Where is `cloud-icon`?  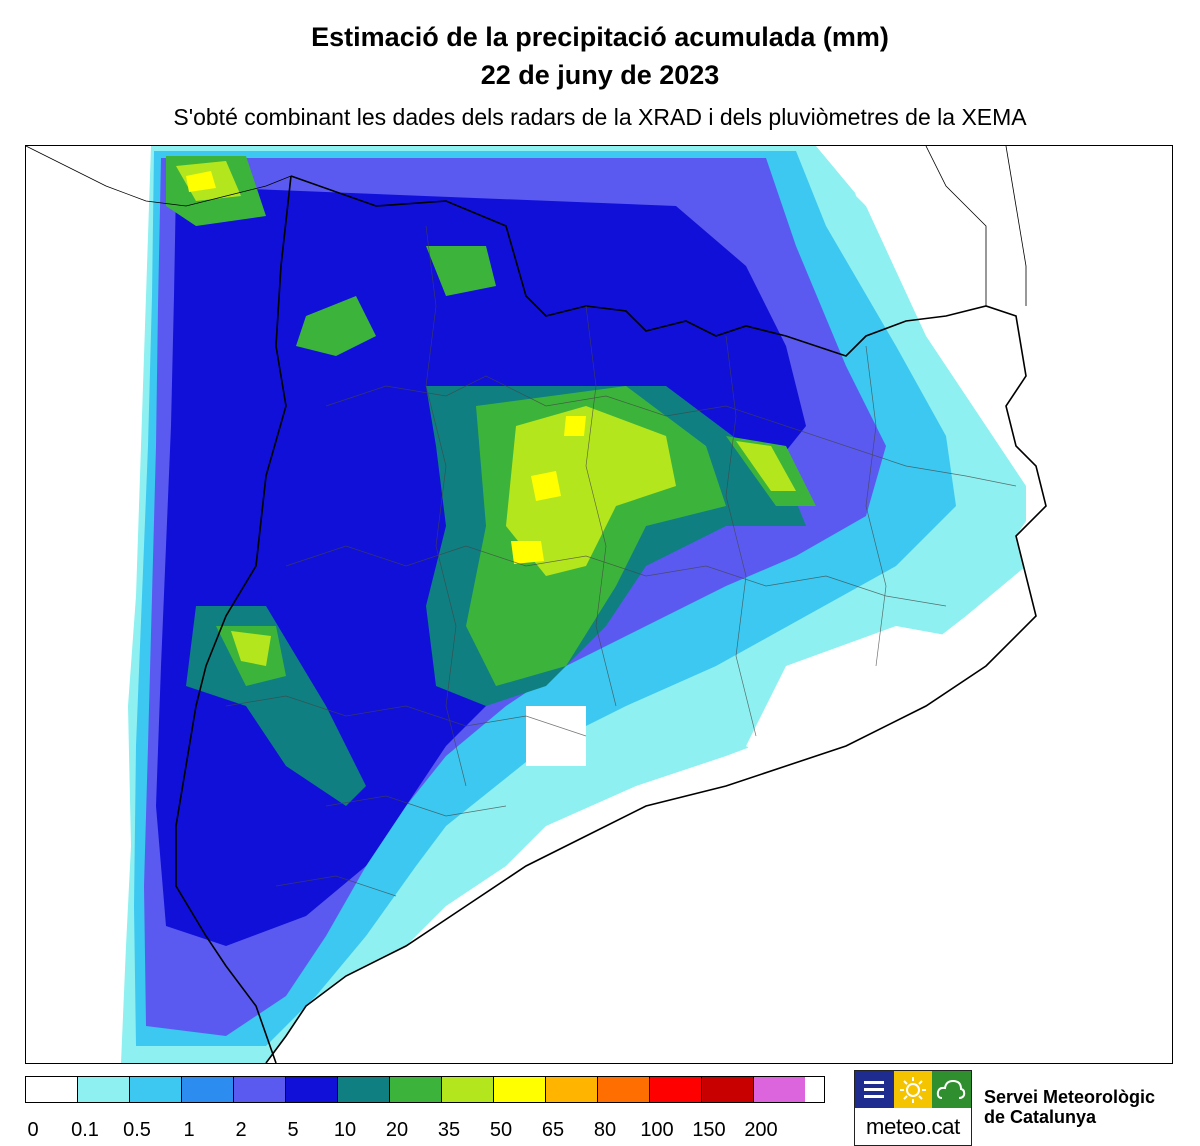 cloud-icon is located at coordinates (951, 1089).